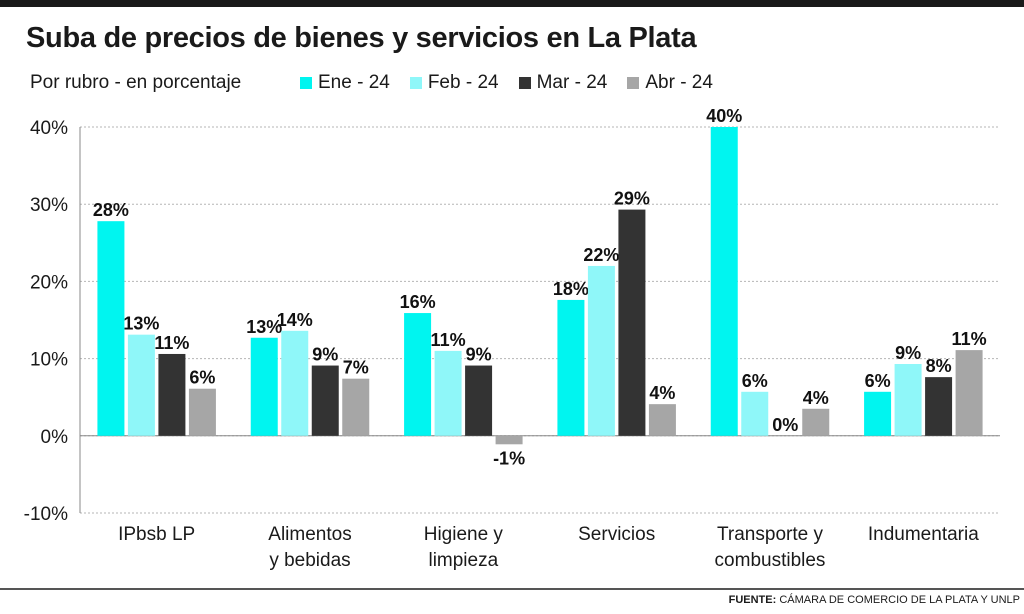 The image size is (1024, 614). I want to click on data-label: 7%, so click(356, 368).